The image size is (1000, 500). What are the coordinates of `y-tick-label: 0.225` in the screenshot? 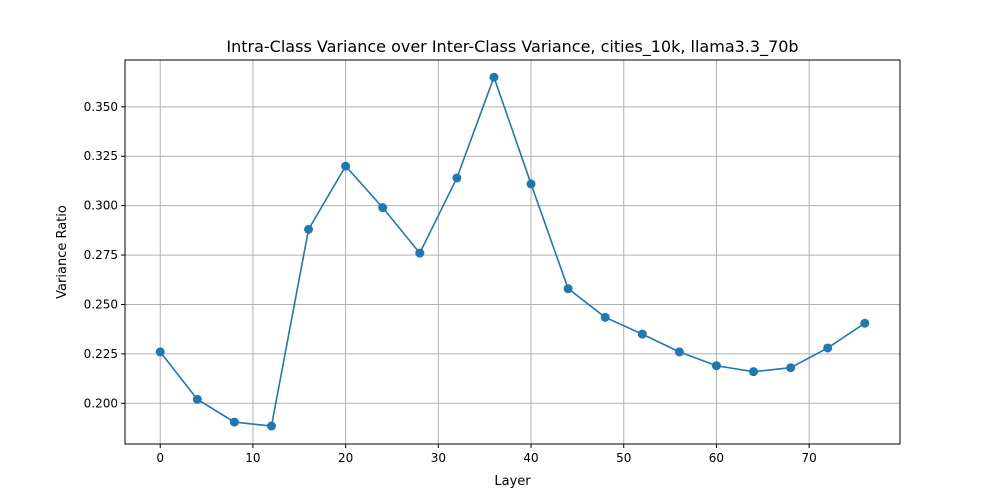 It's located at (101, 354).